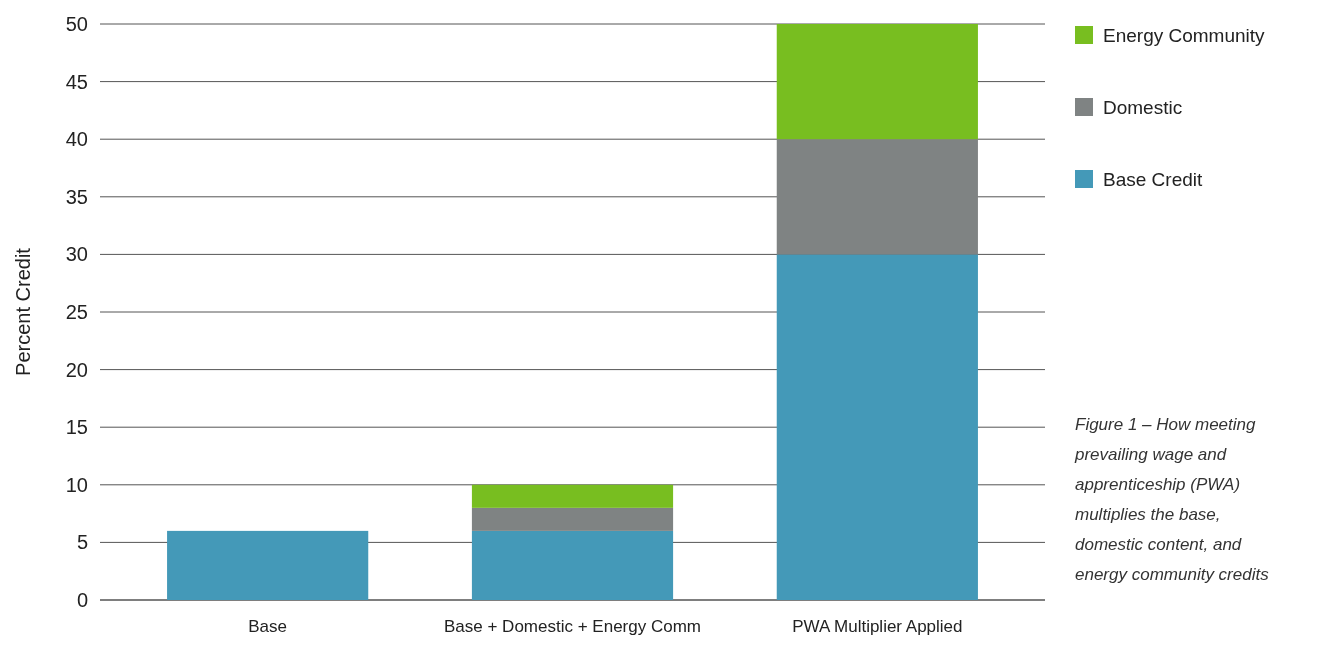  What do you see at coordinates (877, 626) in the screenshot?
I see `x-tick-label: PWA Multiplier Applied` at bounding box center [877, 626].